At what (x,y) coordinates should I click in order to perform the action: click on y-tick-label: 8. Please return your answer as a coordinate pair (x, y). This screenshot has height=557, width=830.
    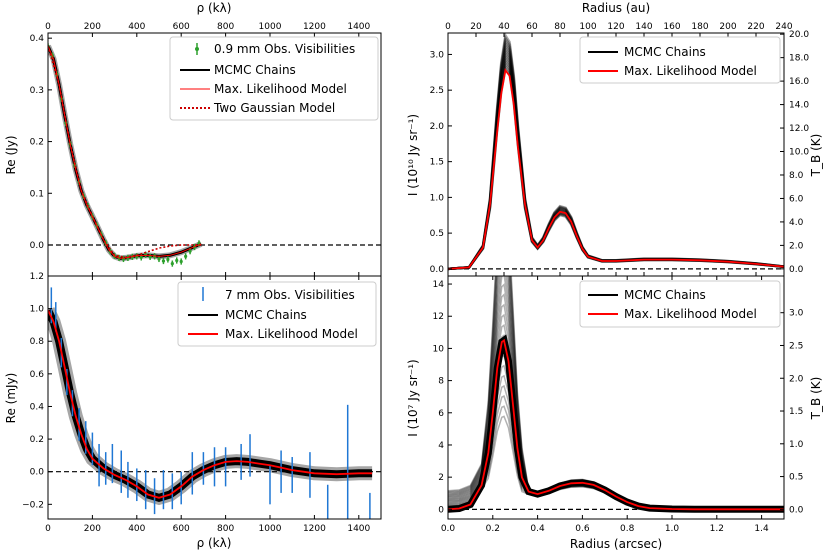
    Looking at the image, I should click on (441, 382).